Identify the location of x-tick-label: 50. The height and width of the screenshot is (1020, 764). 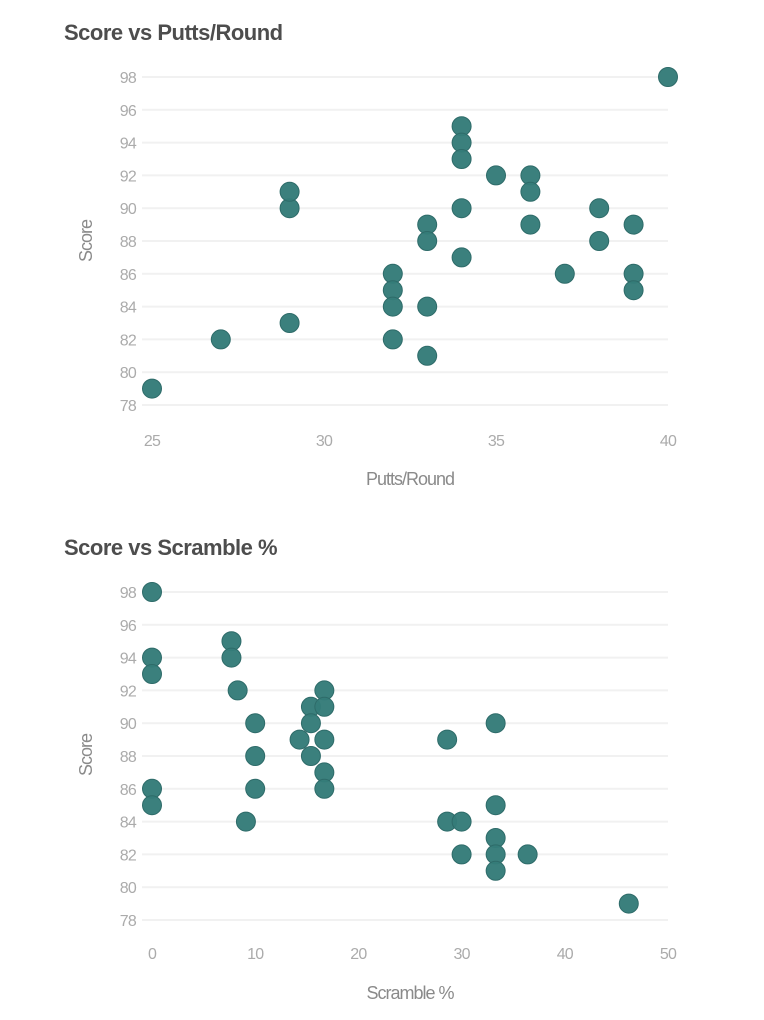
(668, 954).